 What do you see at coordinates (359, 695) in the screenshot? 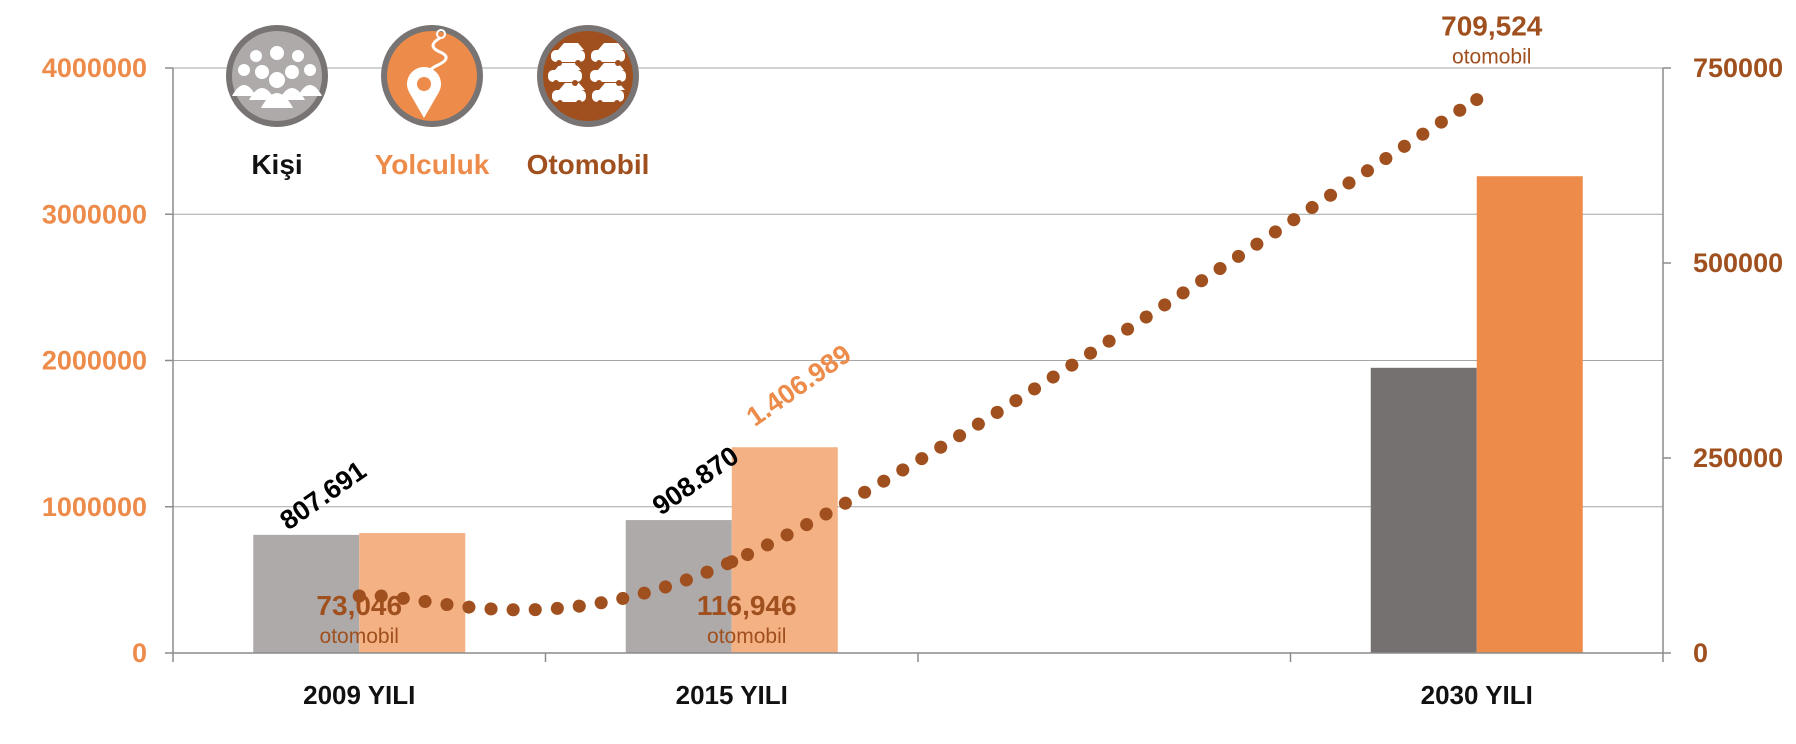
I see `category-label: 2009 YILI` at bounding box center [359, 695].